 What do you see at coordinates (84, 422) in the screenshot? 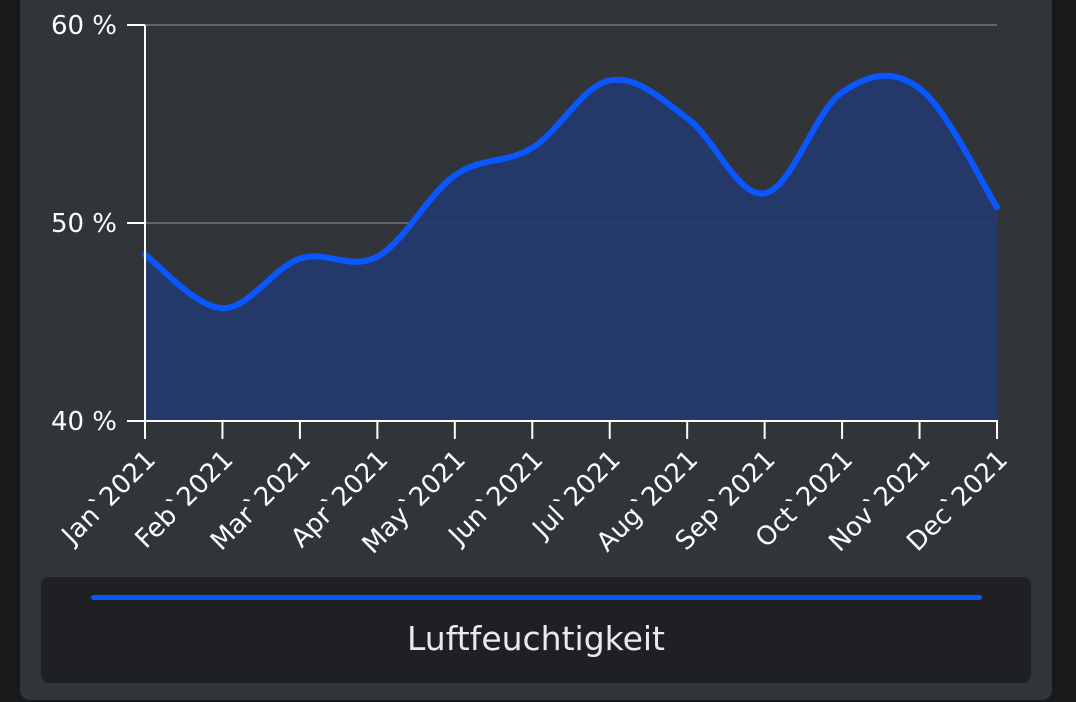
I see `y-tick-label: 40 %` at bounding box center [84, 422].